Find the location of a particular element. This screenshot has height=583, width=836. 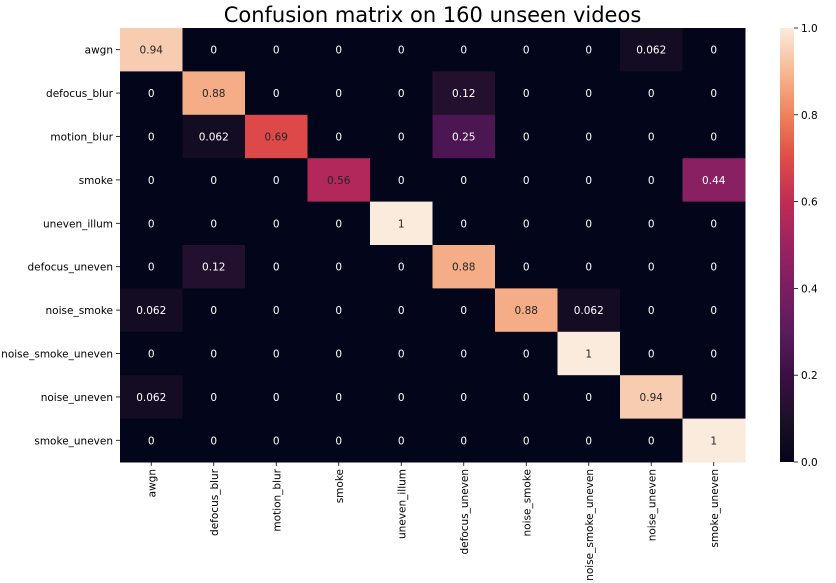

cell-value-label: 0.25 is located at coordinates (463, 138).